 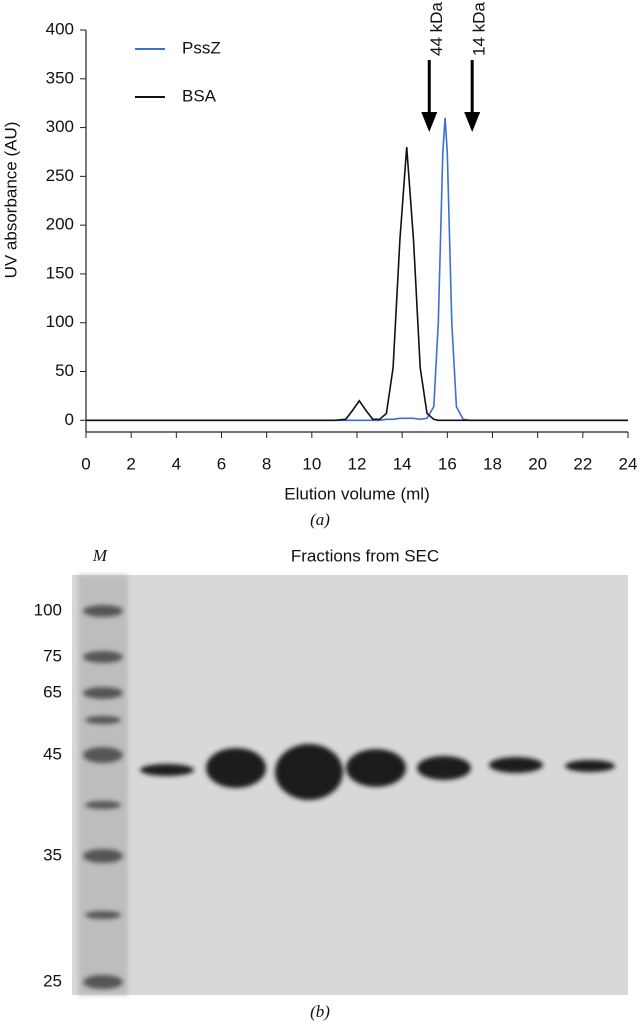 I want to click on x-tick-label: 8, so click(x=266, y=463).